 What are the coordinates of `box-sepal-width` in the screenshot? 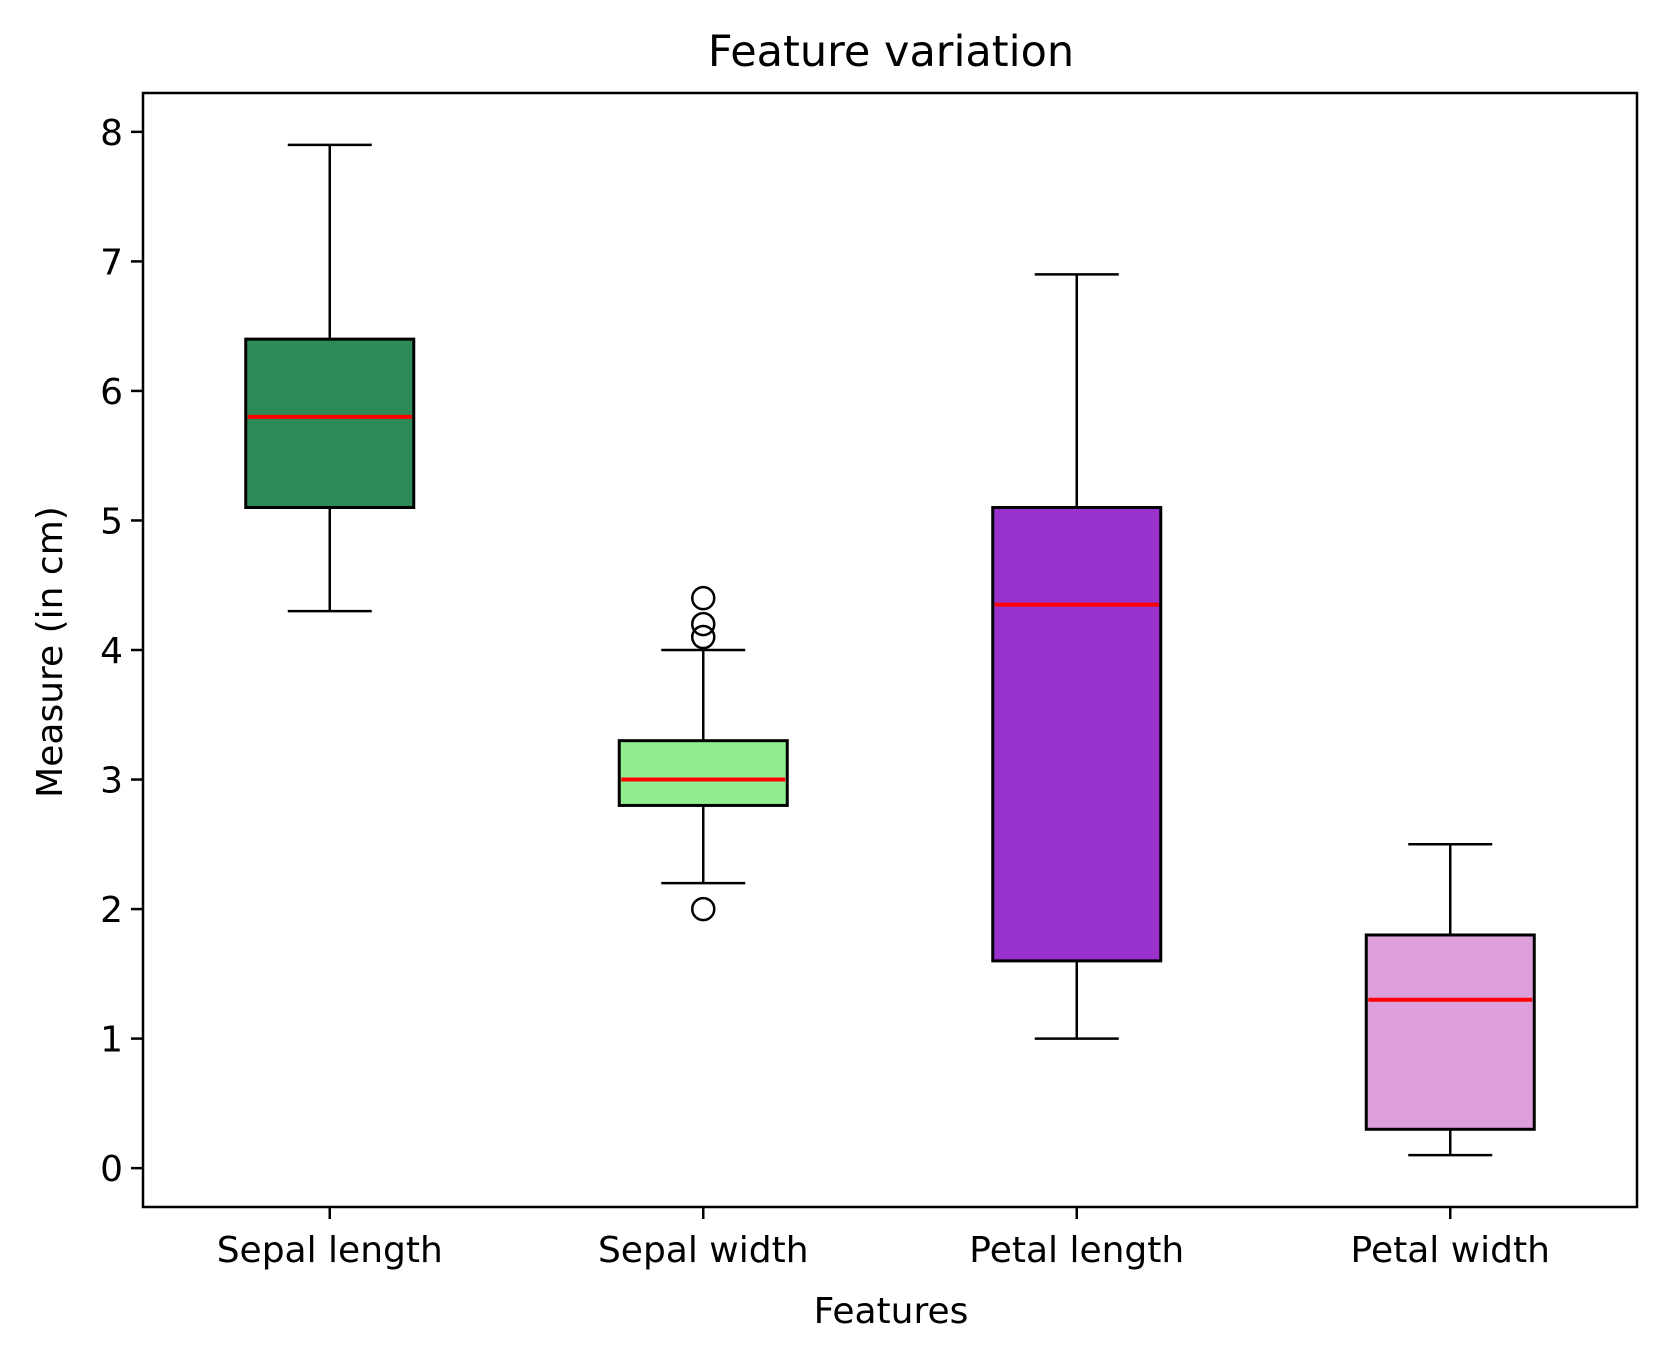 It's located at (703, 753).